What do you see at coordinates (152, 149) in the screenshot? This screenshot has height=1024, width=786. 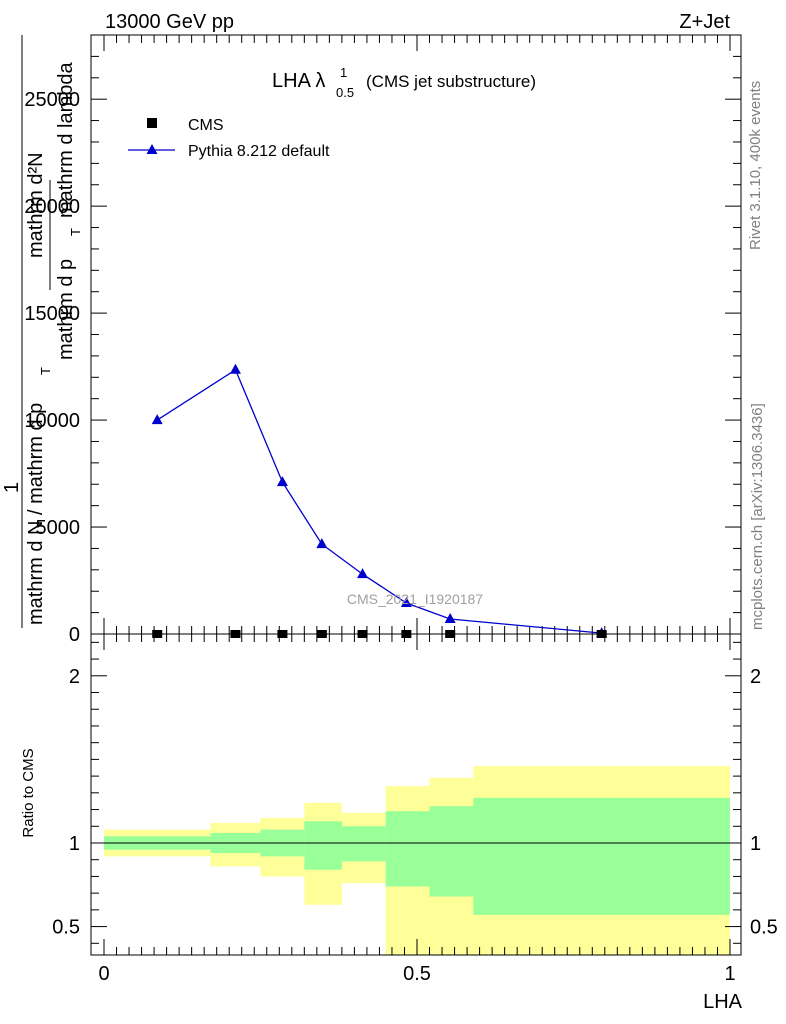 I see `legend-pythia-marker` at bounding box center [152, 149].